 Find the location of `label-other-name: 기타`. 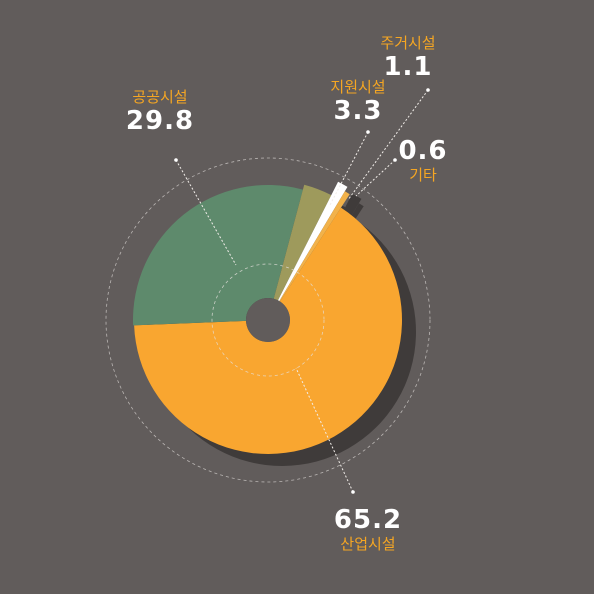

label-other-name: 기타 is located at coordinates (423, 175).